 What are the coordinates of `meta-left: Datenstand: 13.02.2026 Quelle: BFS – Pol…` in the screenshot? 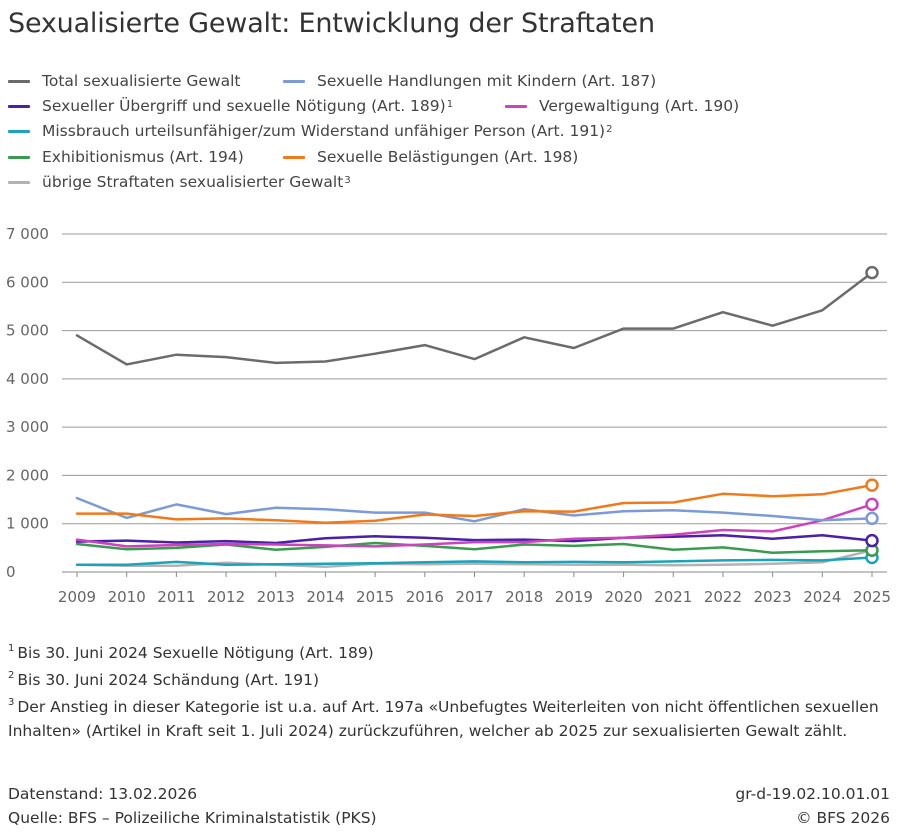 It's located at (192, 806).